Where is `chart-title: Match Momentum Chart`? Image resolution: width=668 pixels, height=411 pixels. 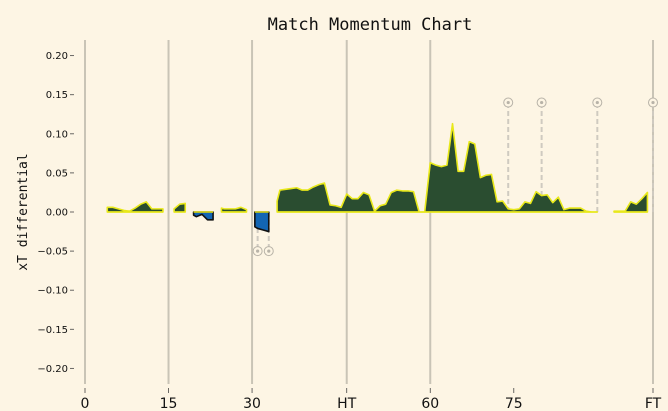 chart-title: Match Momentum Chart is located at coordinates (370, 25).